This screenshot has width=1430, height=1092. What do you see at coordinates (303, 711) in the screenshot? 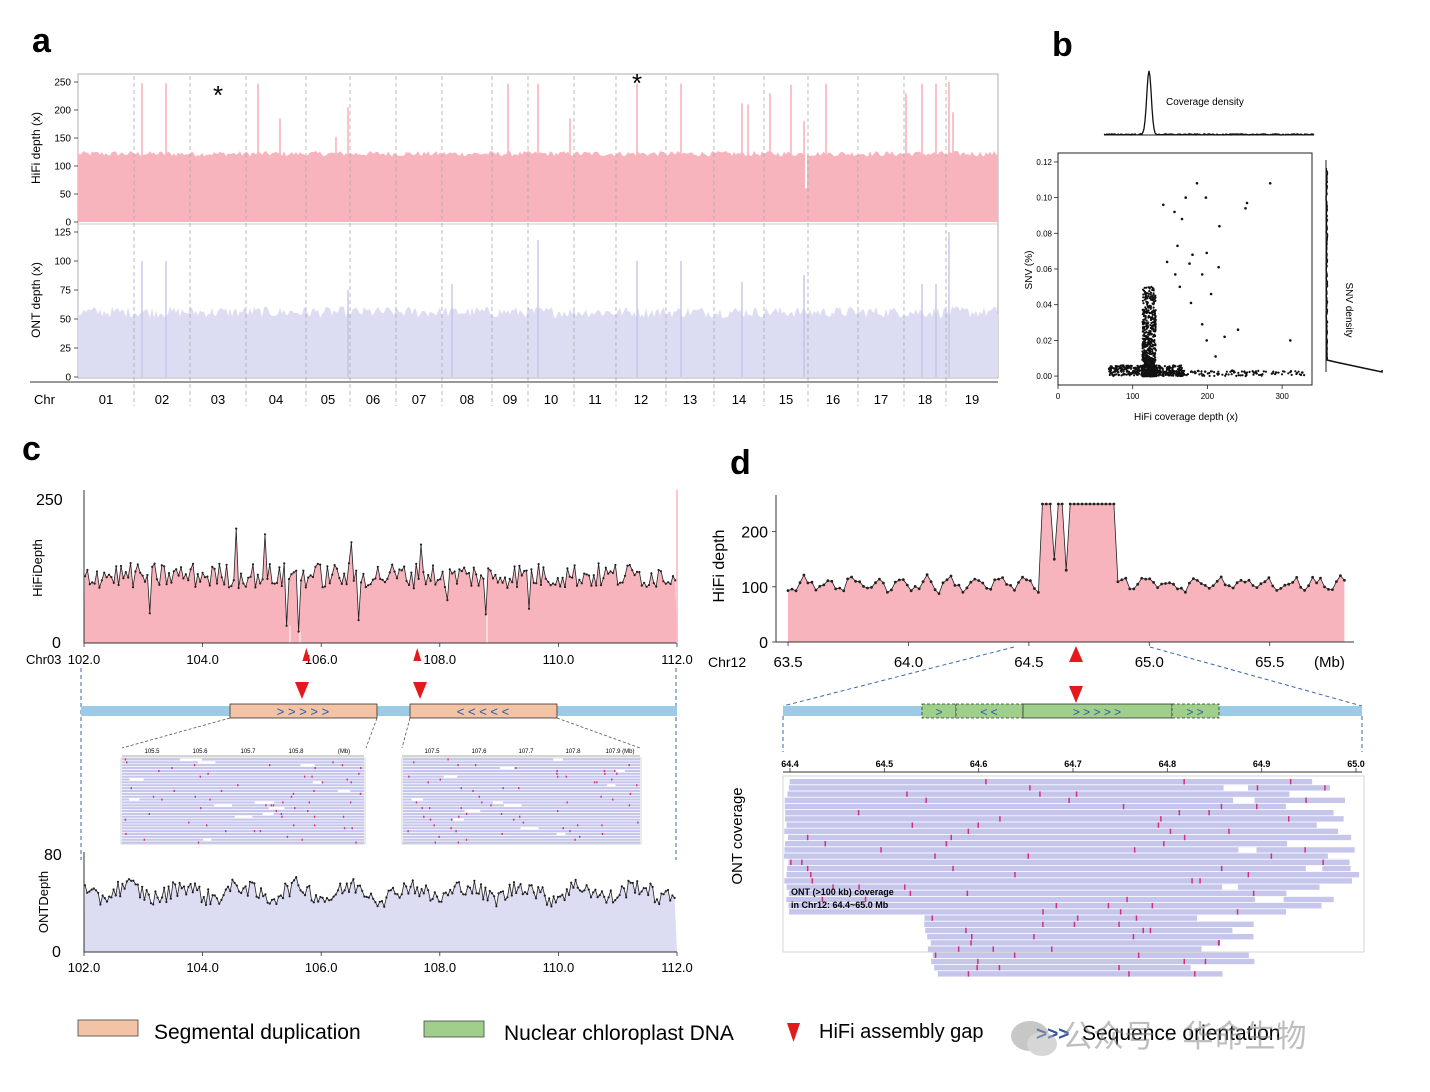
I see `c-seg-dup-left` at bounding box center [303, 711].